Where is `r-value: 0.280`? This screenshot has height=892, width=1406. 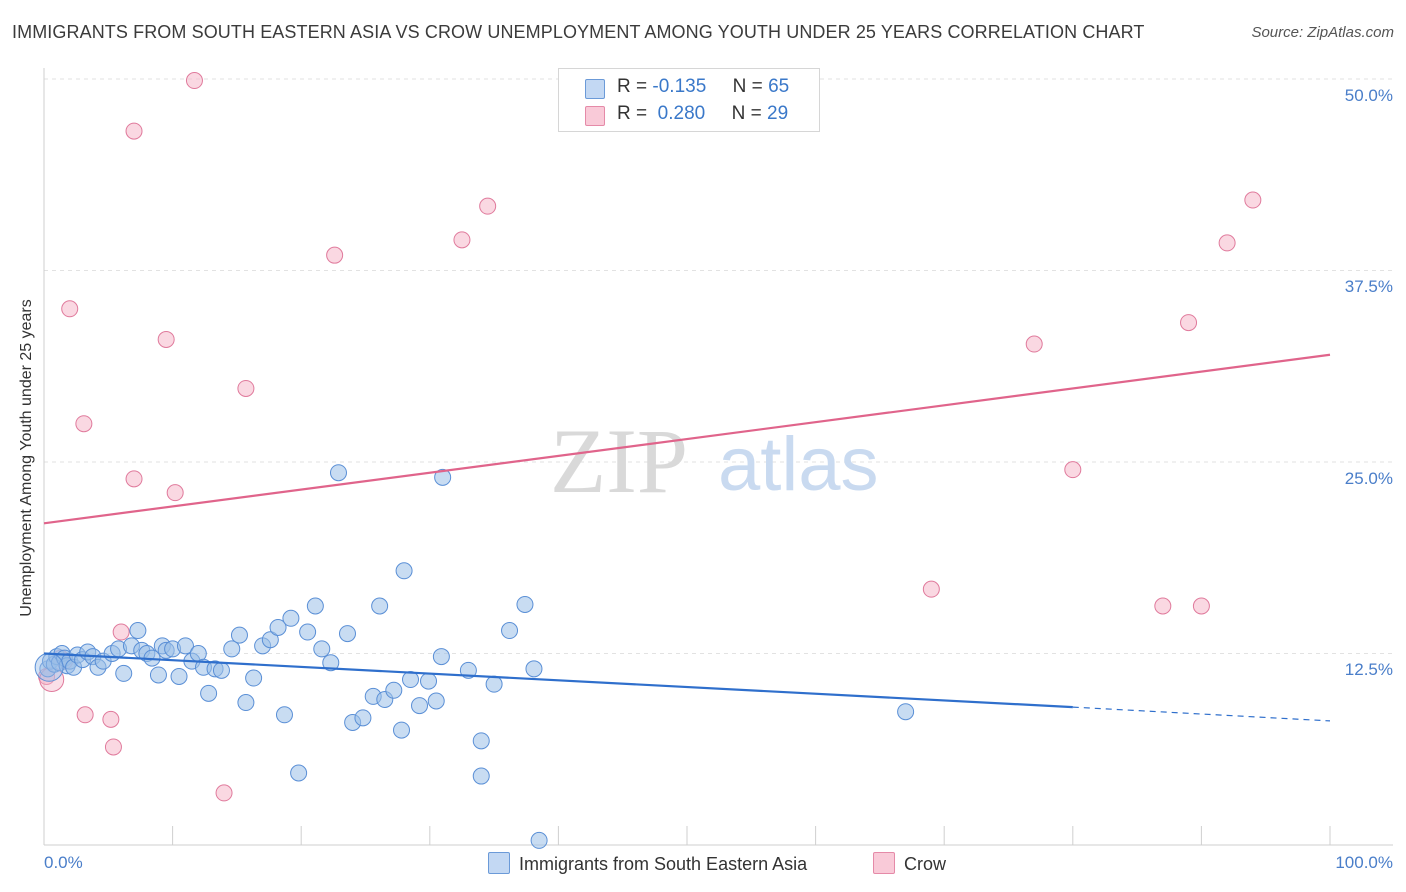 r-value: 0.280 is located at coordinates (681, 113).